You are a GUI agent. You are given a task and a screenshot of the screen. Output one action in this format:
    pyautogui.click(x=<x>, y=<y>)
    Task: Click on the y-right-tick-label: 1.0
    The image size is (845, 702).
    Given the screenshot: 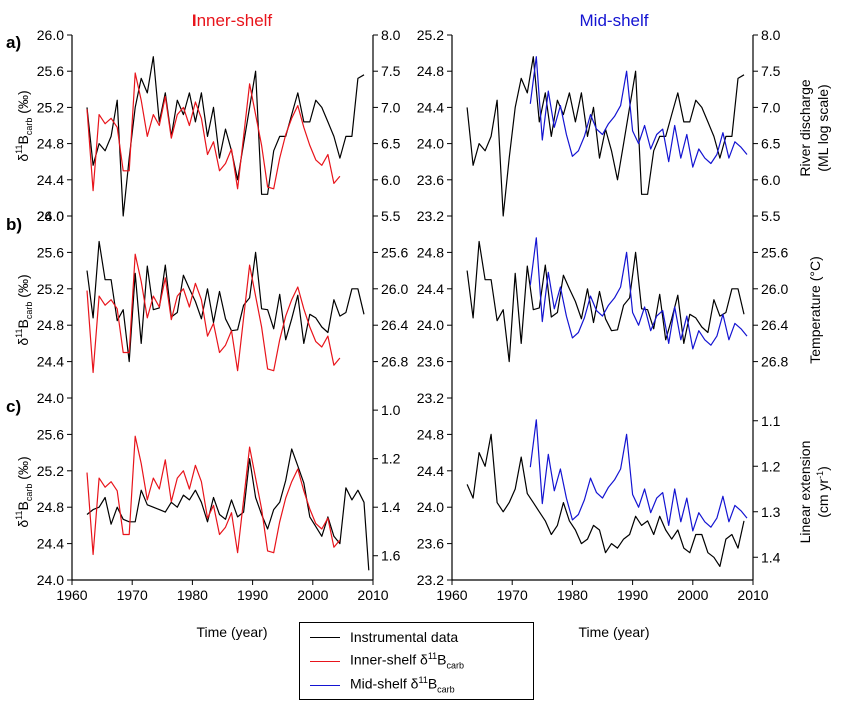 What is the action you would take?
    pyautogui.click(x=391, y=410)
    